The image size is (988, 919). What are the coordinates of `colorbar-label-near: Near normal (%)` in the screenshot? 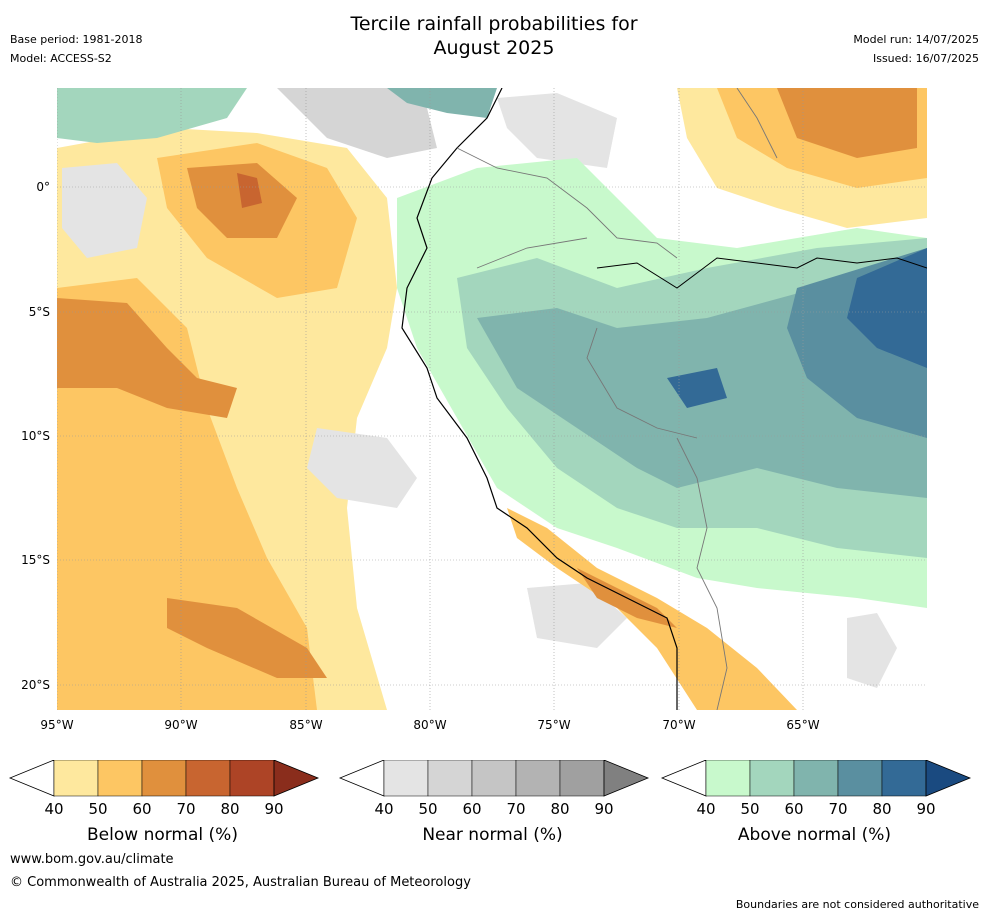 It's located at (492, 835).